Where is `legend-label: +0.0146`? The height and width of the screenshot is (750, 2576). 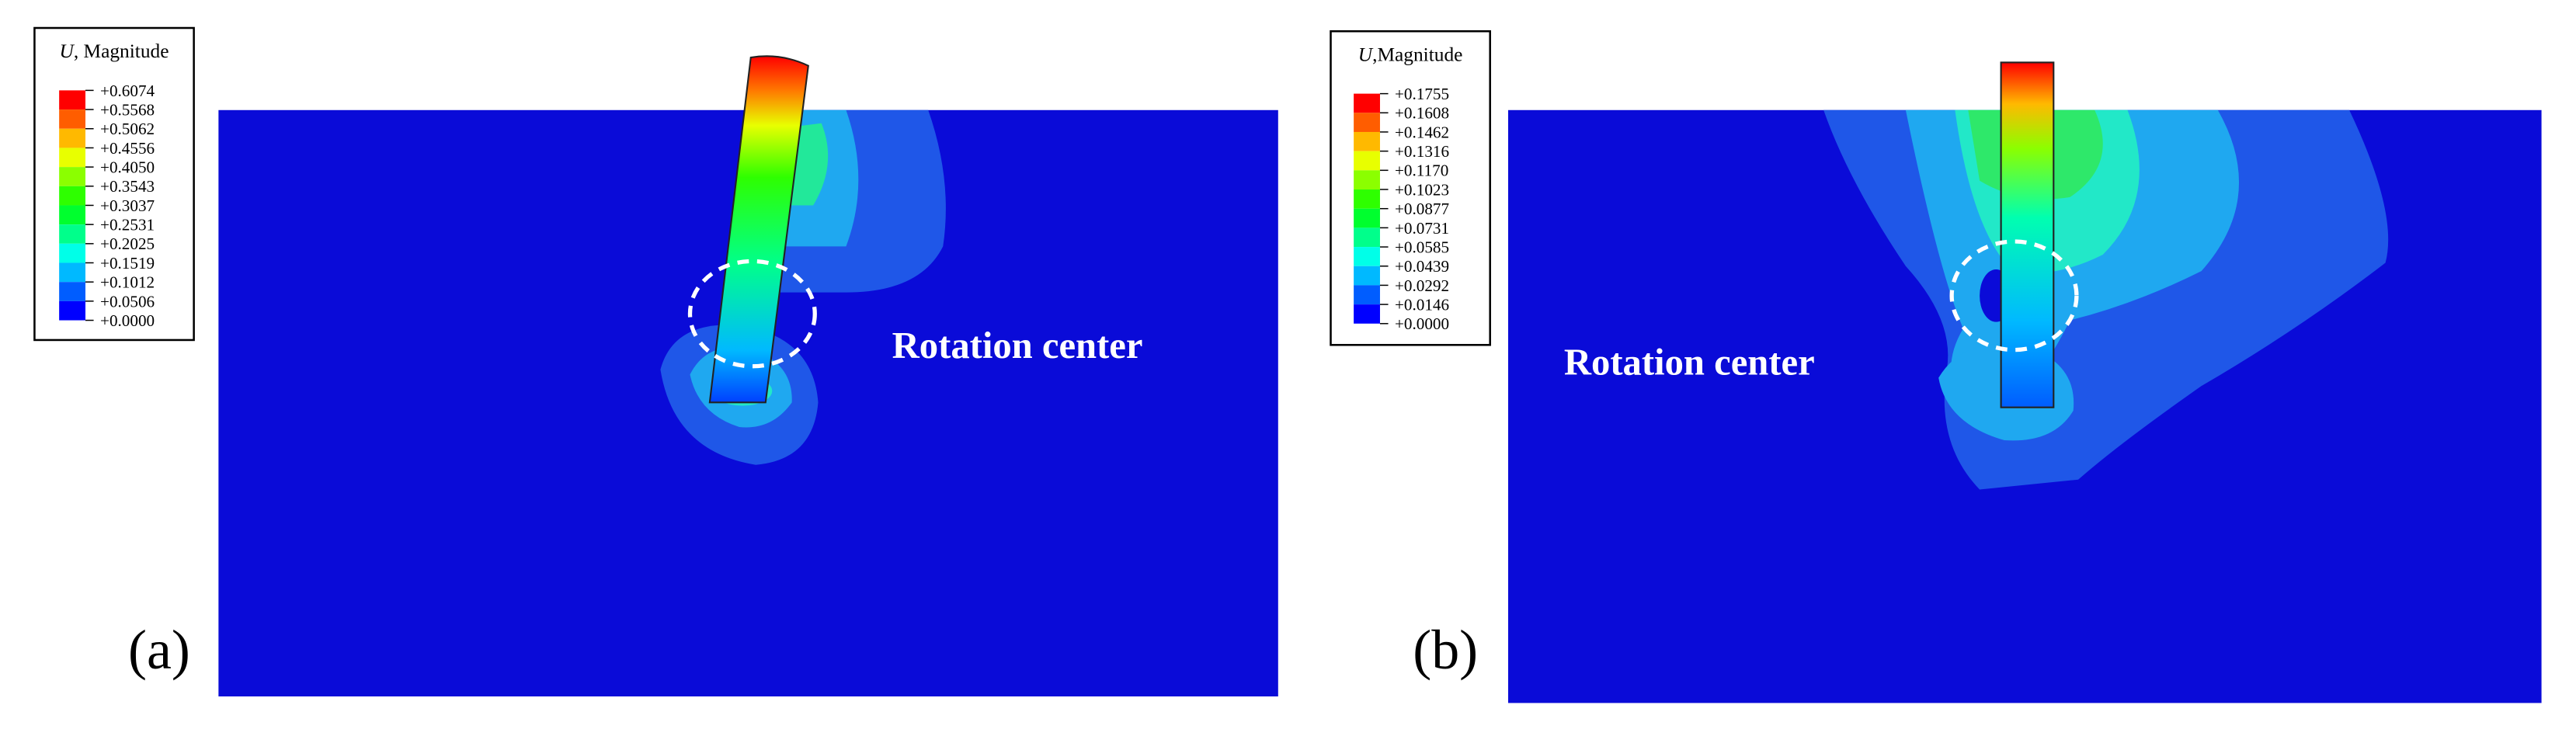
legend-label: +0.0146 is located at coordinates (1422, 305).